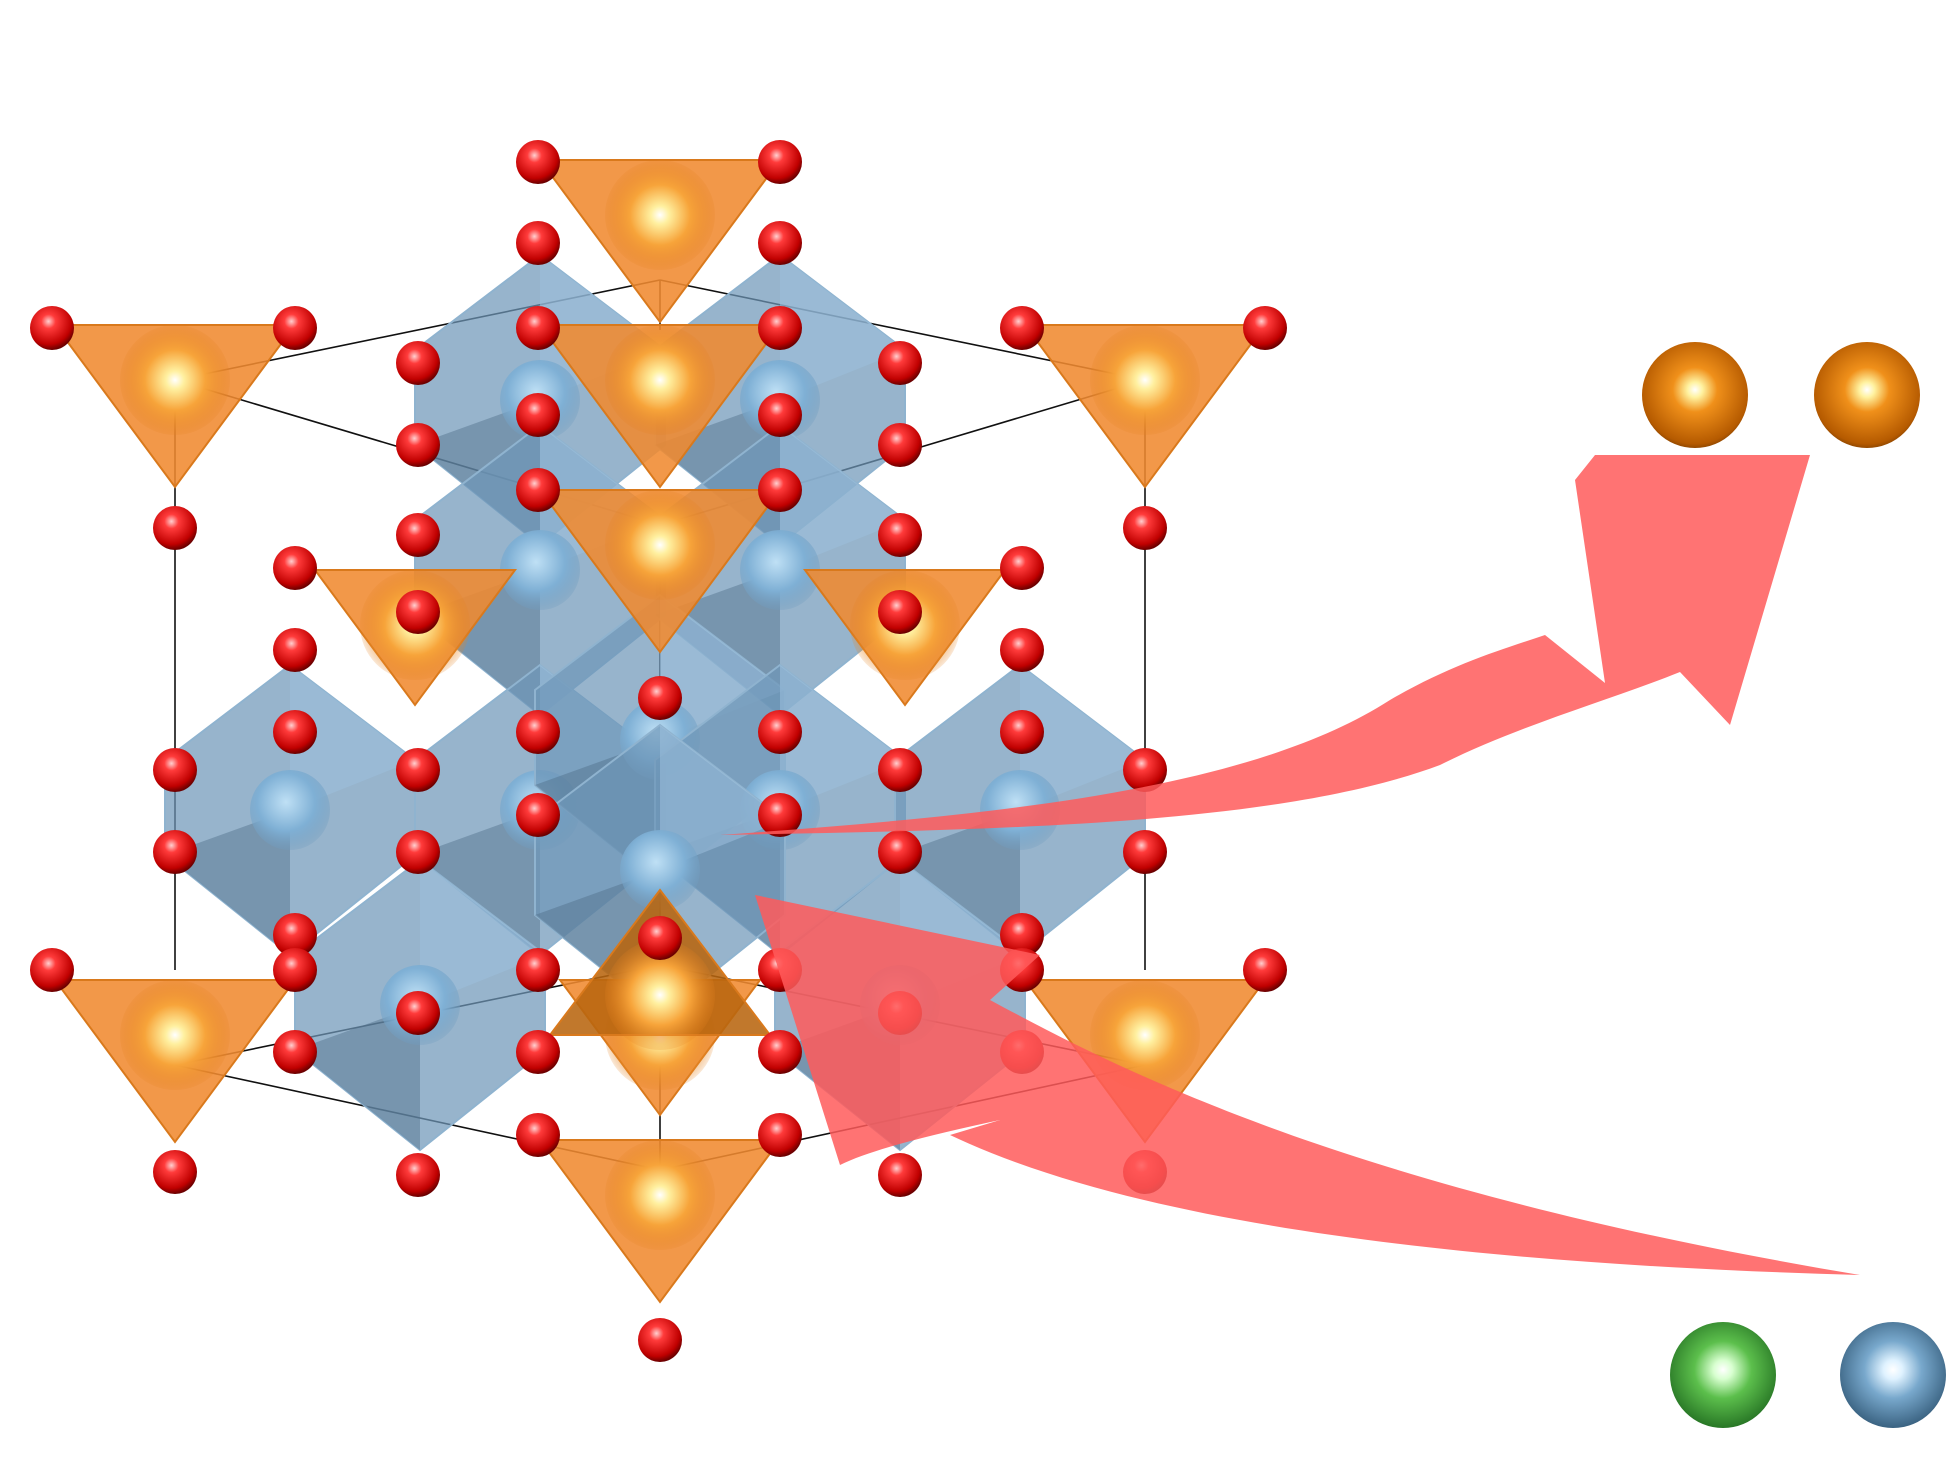 This screenshot has height=1459, width=1951. Describe the element at coordinates (1893, 1375) in the screenshot. I see `blue-atom` at that location.